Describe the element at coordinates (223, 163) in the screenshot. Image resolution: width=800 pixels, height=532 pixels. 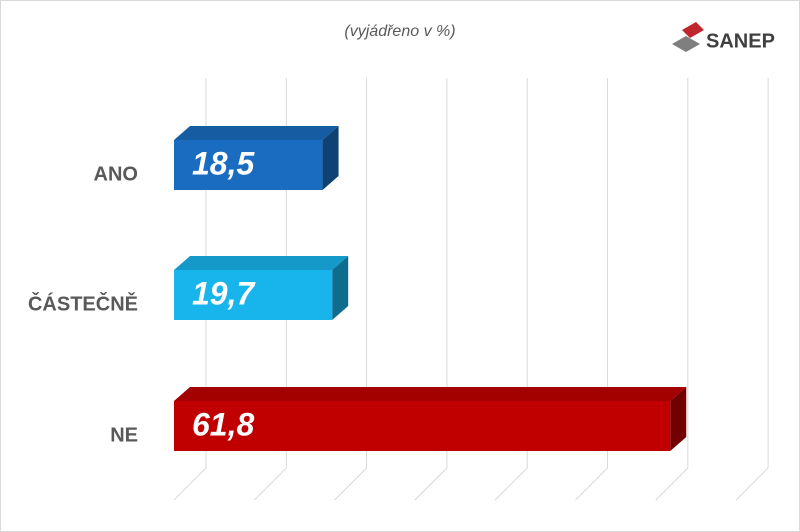
I see `value-label: 18,5` at that location.